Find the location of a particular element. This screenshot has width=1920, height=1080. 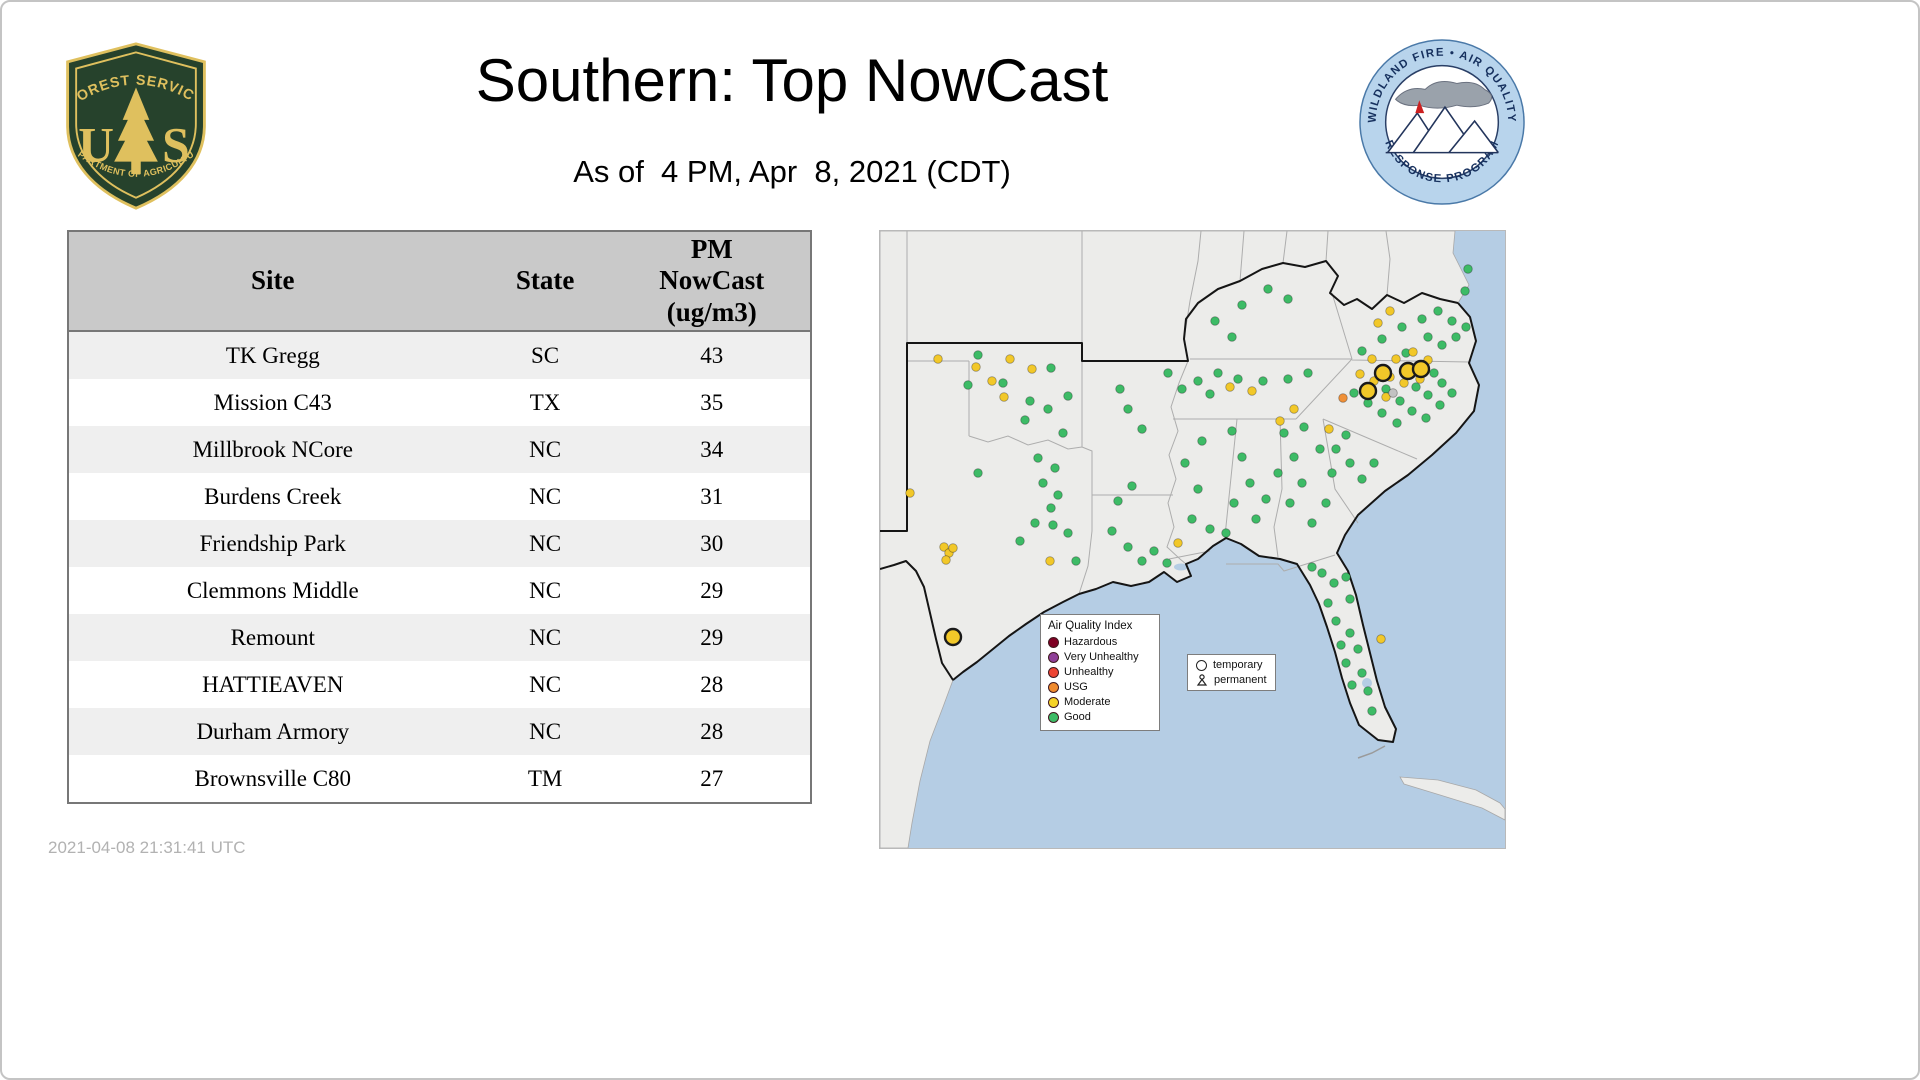

aqi-legend-label: Good is located at coordinates (1077, 717).